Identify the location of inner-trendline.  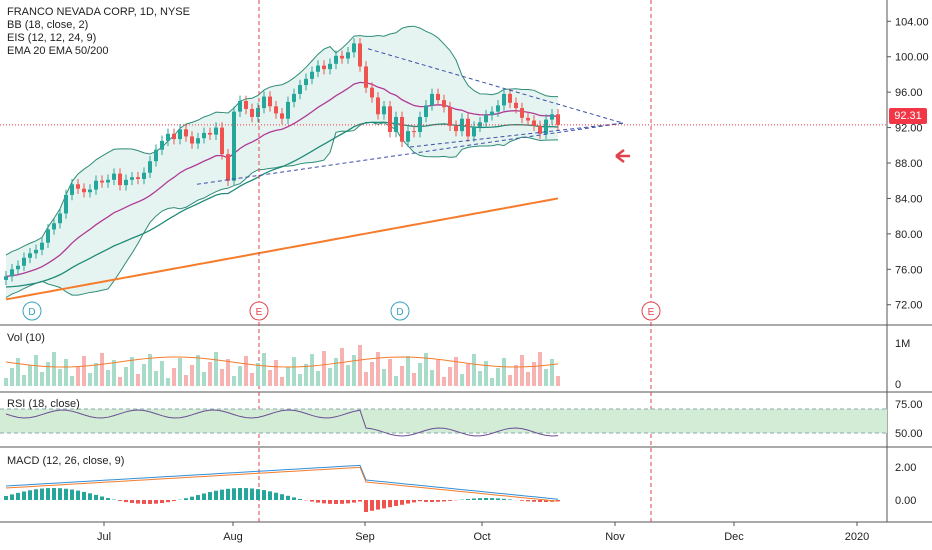
(516, 135).